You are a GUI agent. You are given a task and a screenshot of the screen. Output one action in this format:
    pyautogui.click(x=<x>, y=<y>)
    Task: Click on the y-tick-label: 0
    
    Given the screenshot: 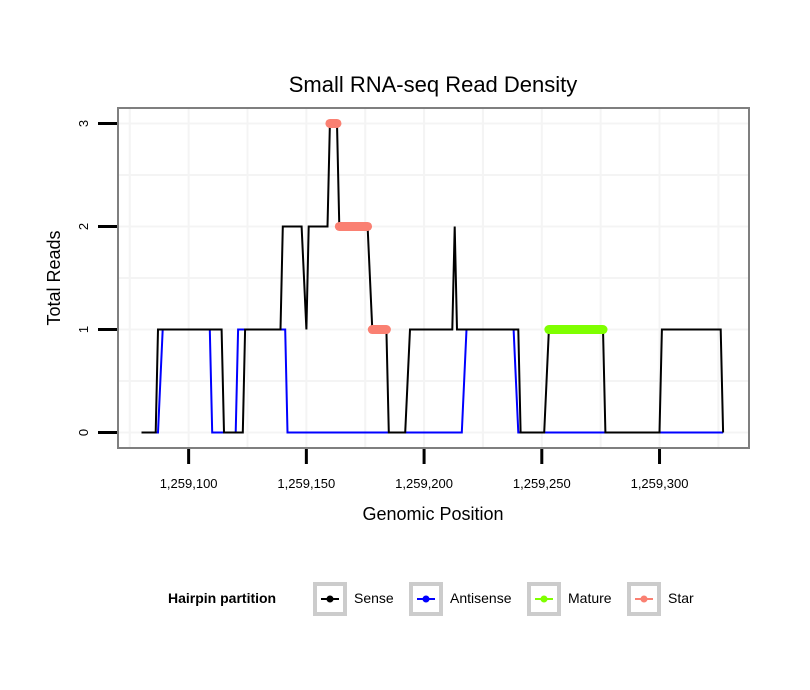 What is the action you would take?
    pyautogui.click(x=83, y=432)
    